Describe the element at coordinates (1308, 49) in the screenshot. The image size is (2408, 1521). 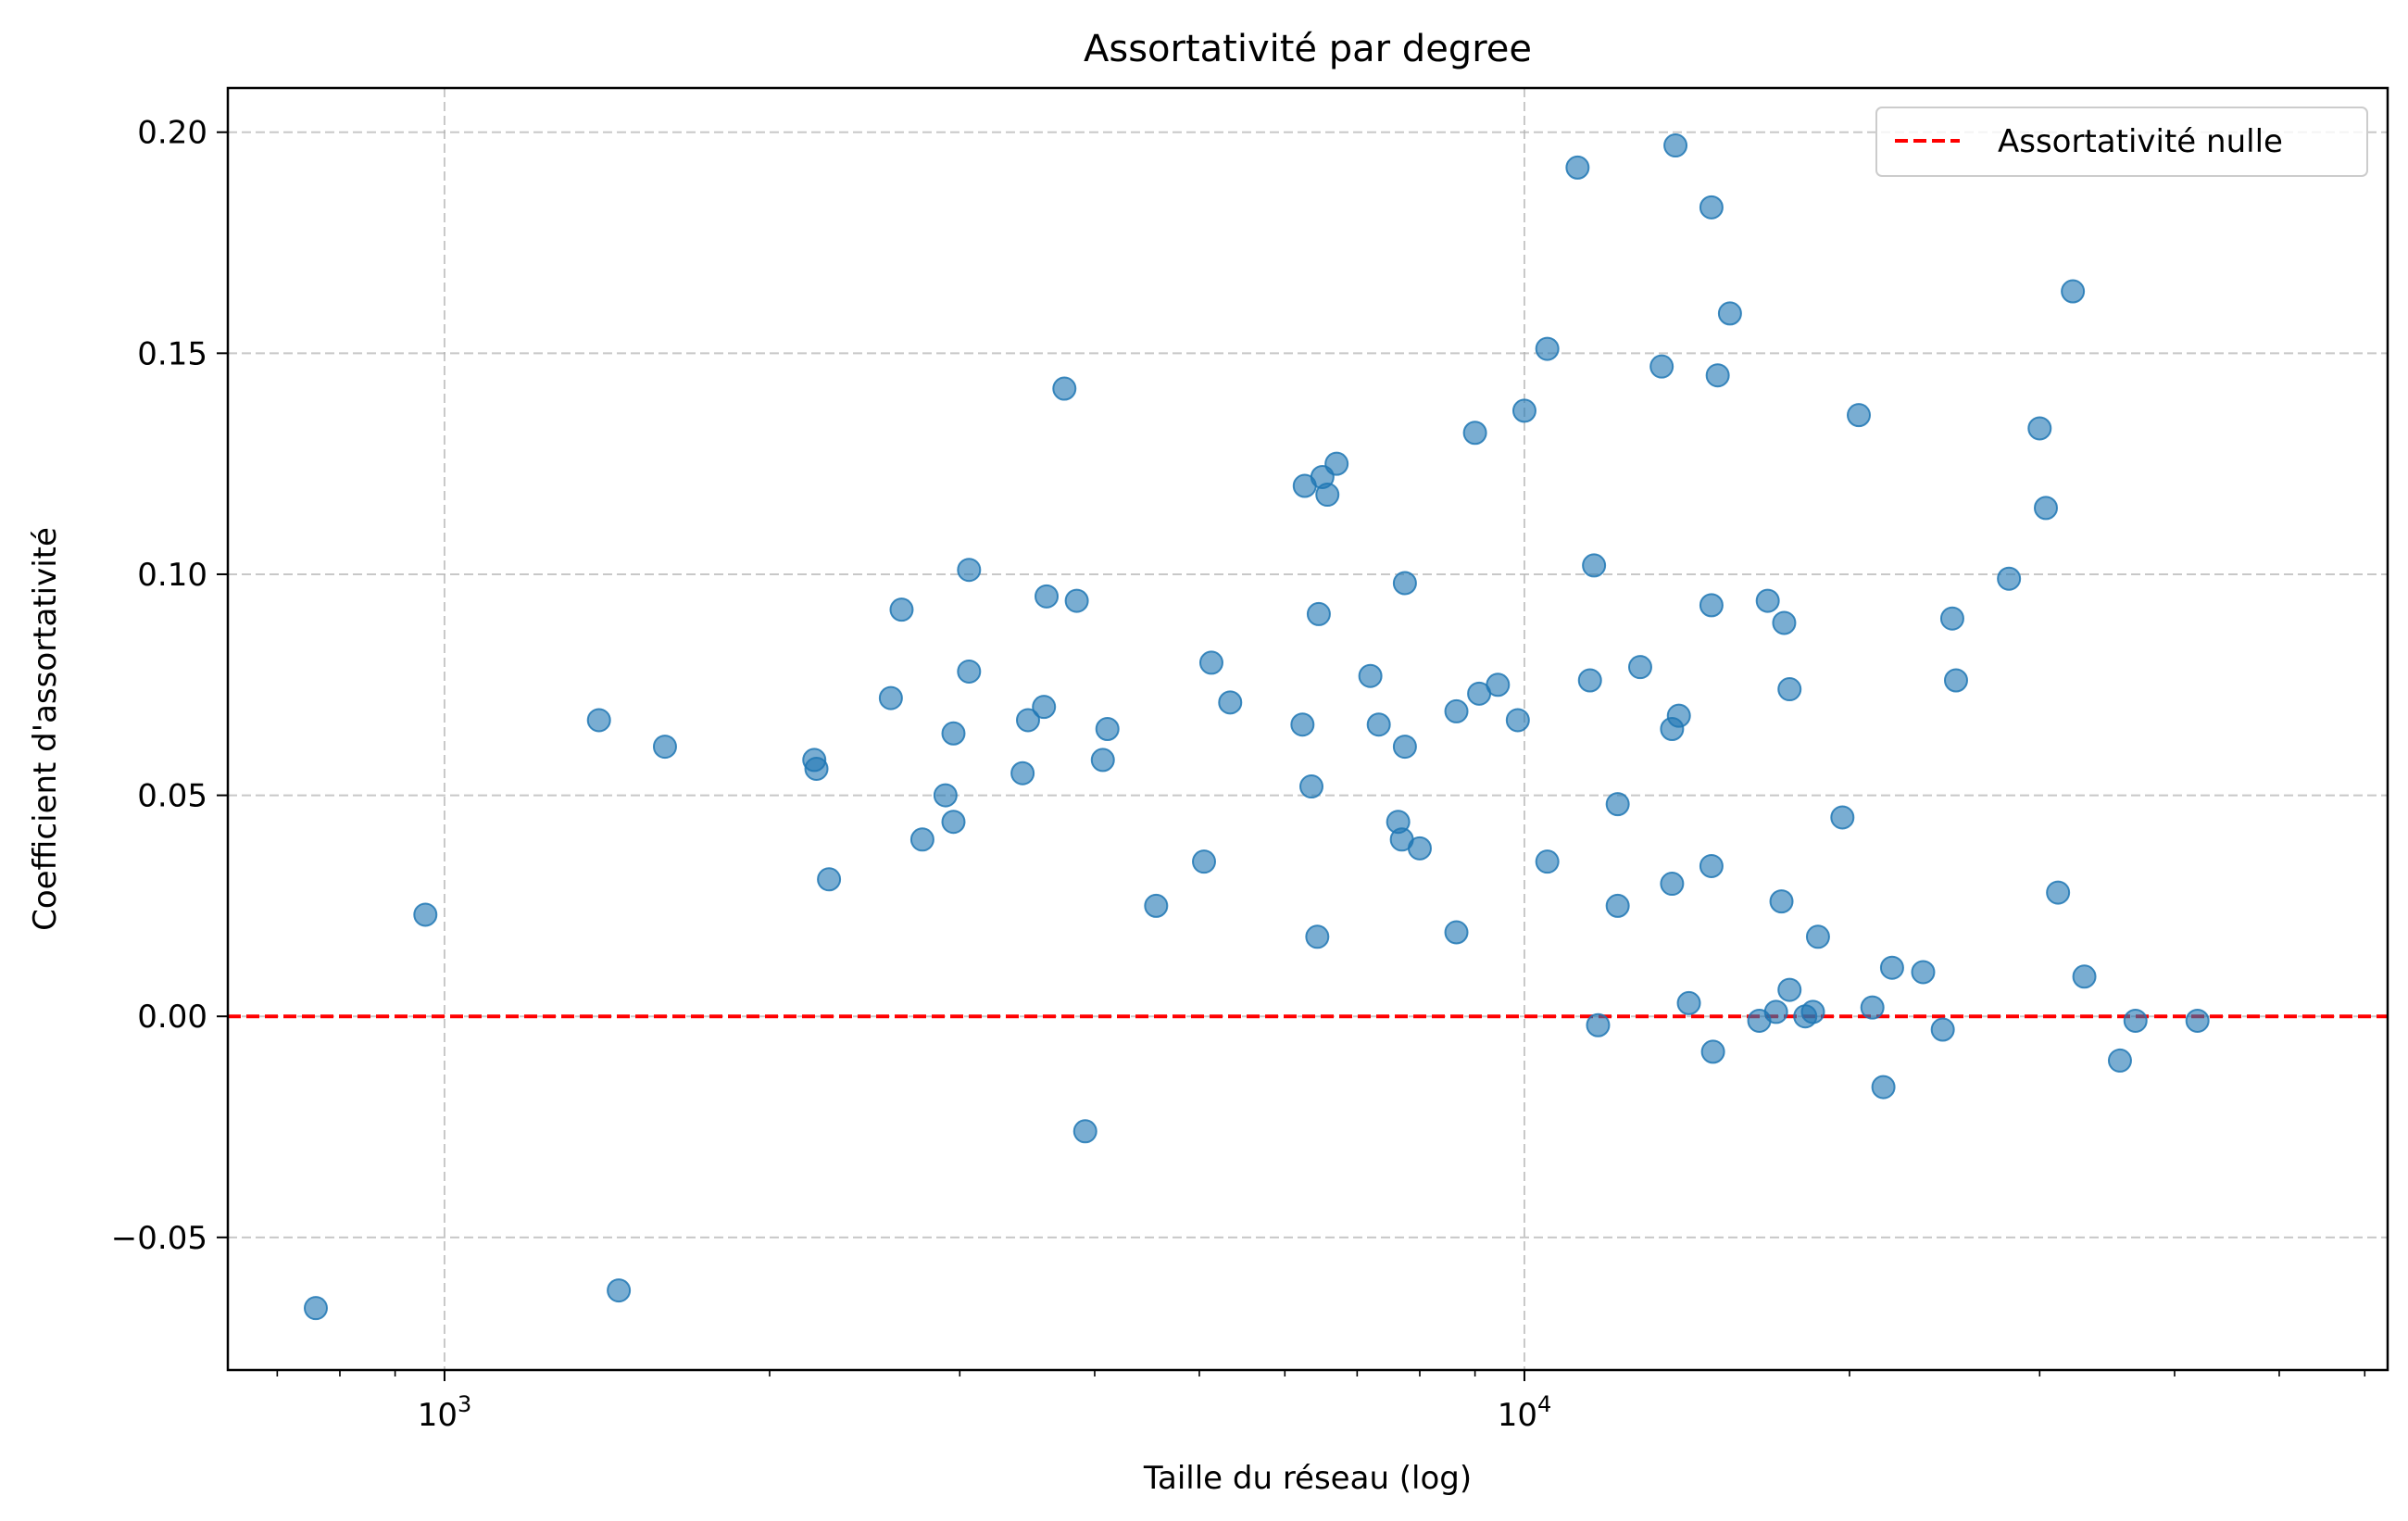
I see `chart-title: Assortativité par degree` at that location.